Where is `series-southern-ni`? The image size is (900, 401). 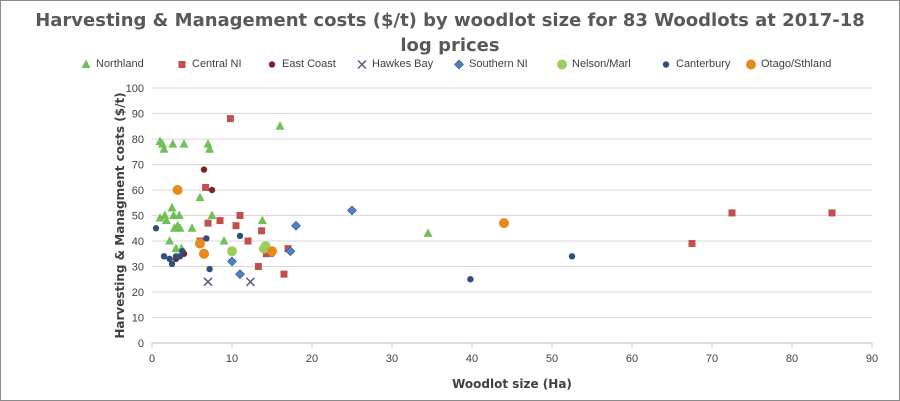 series-southern-ni is located at coordinates (292, 242).